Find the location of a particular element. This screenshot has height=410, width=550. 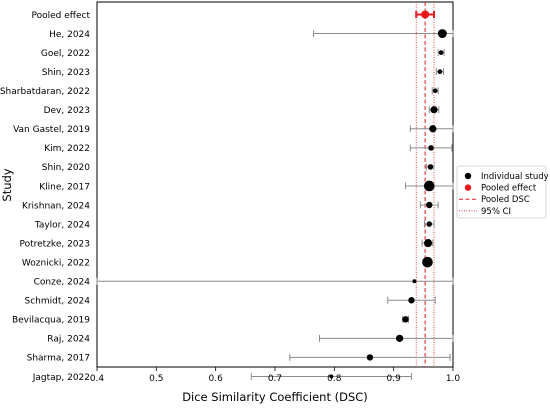

legend-marker-pooled-effect is located at coordinates (468, 187).